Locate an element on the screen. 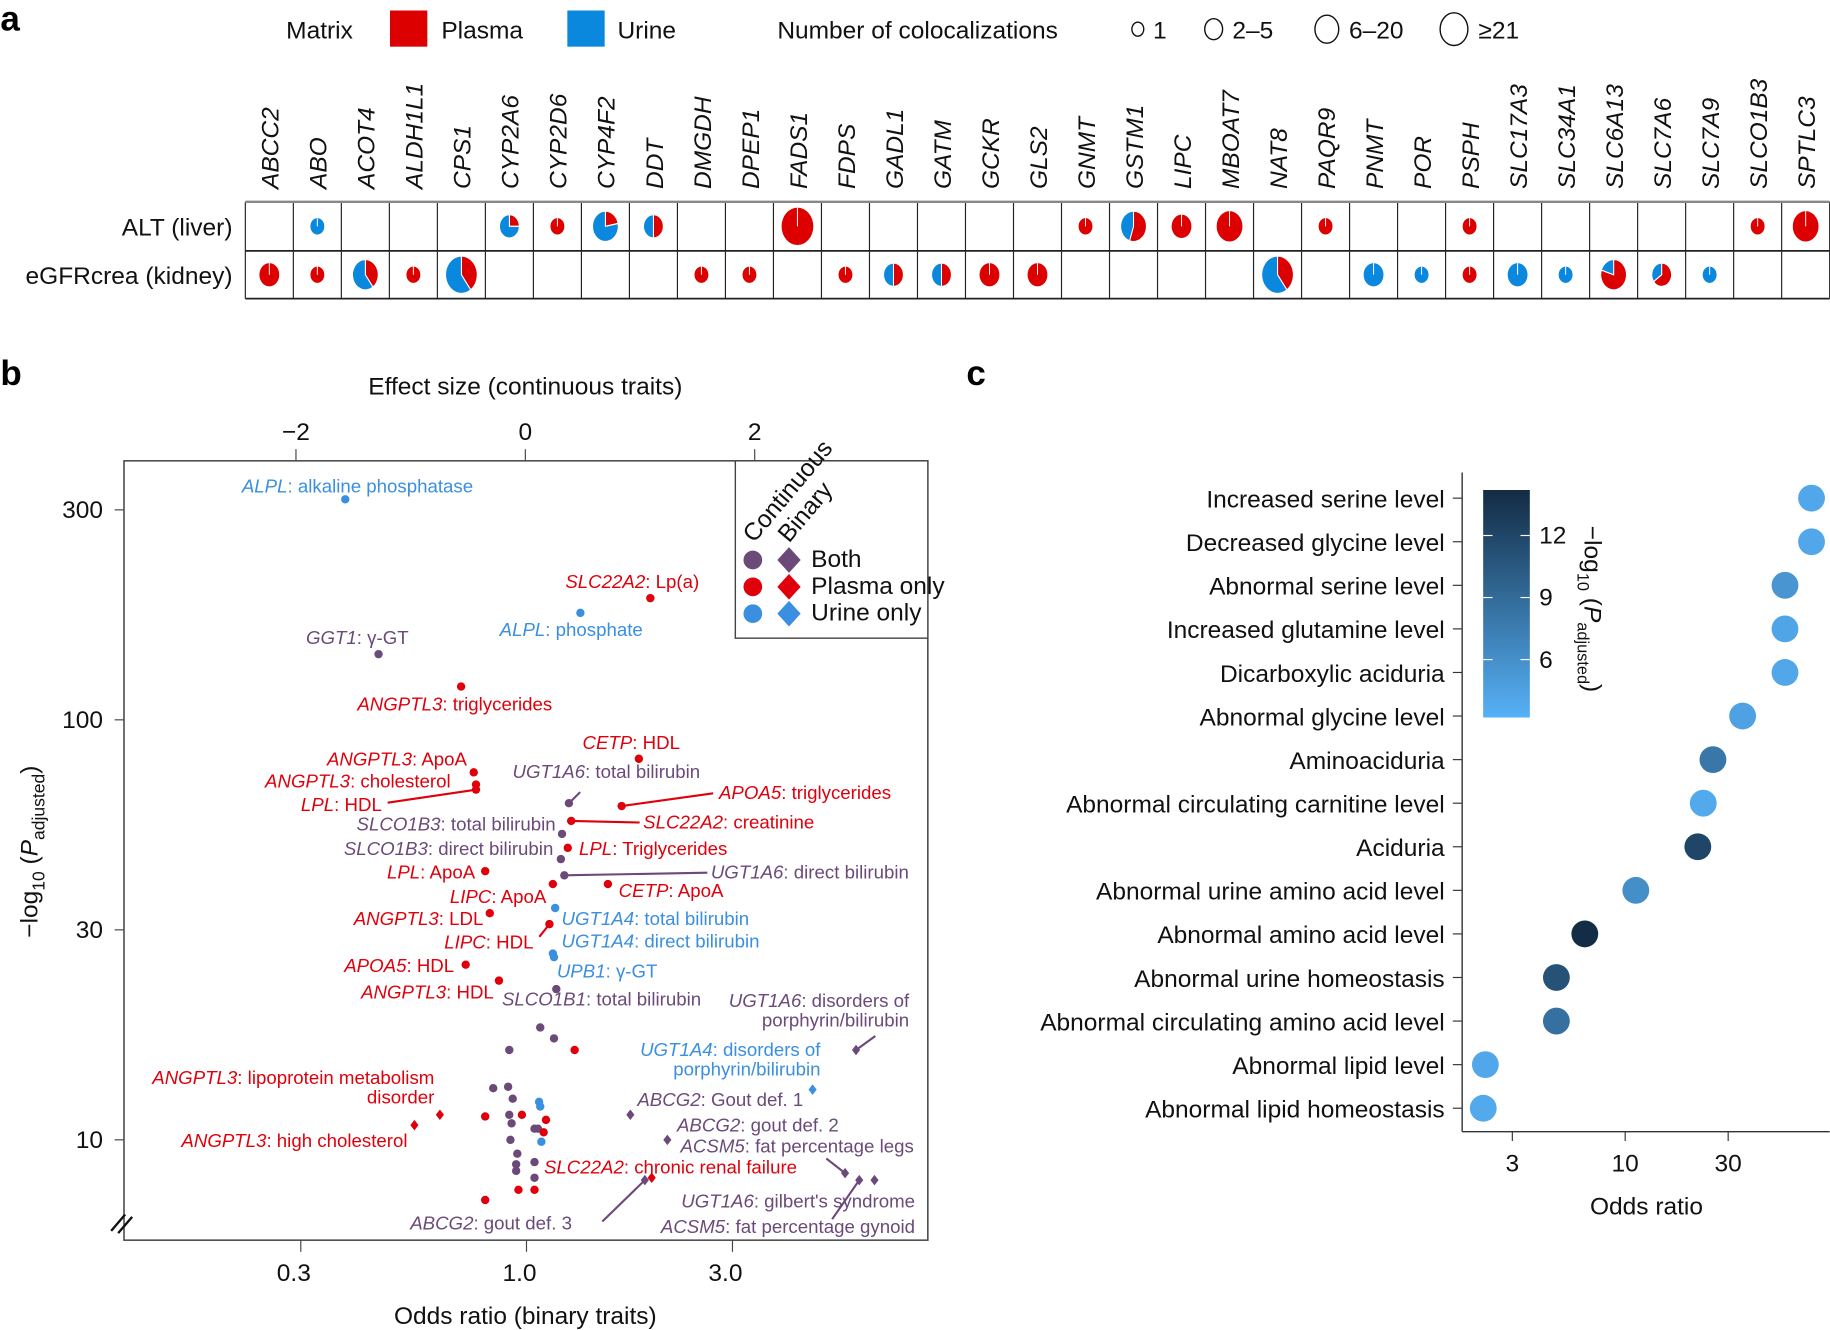 The height and width of the screenshot is (1330, 1830). legend-urine-swatch is located at coordinates (586, 28).